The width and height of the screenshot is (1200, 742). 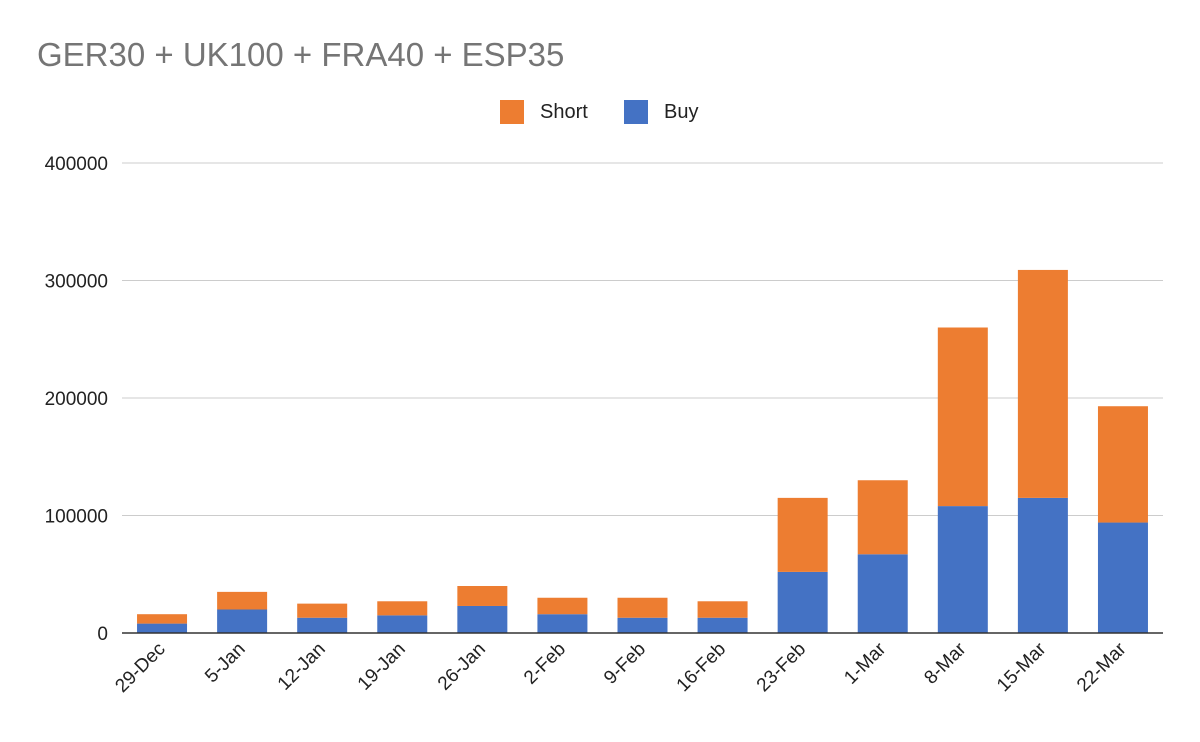 What do you see at coordinates (962, 417) in the screenshot?
I see `bar-short-8-mar` at bounding box center [962, 417].